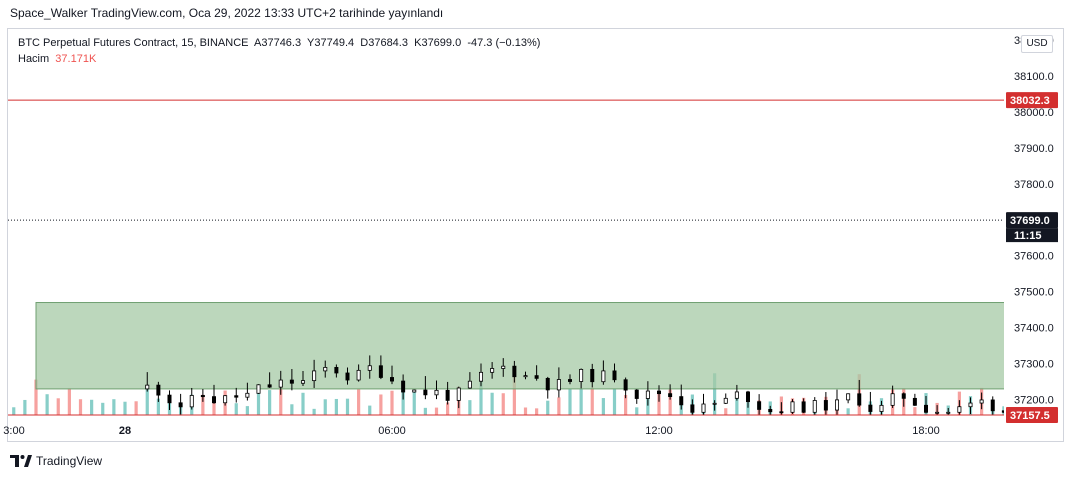  Describe the element at coordinates (1034, 401) in the screenshot. I see `y-tick-label: 37200.0` at that location.